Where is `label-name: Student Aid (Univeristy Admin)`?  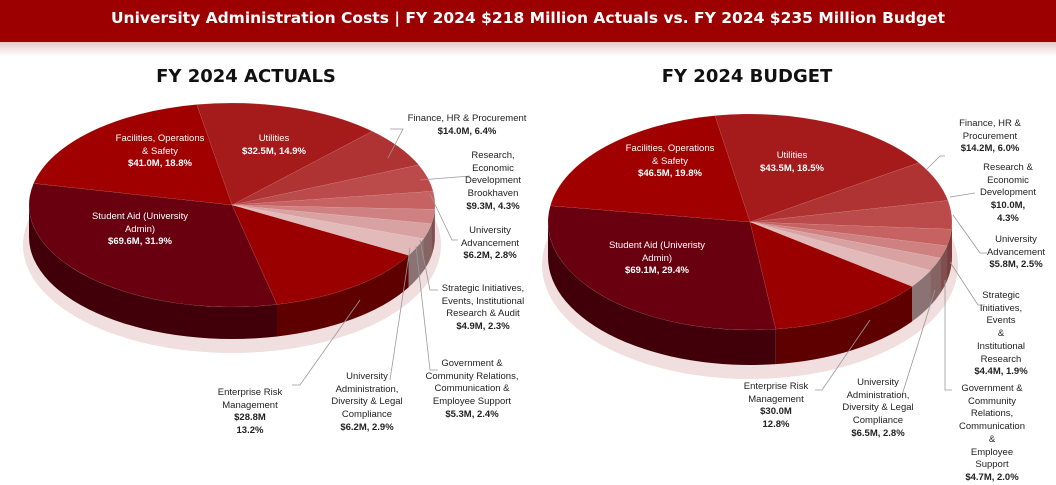
label-name: Student Aid (Univeristy Admin) is located at coordinates (657, 252).